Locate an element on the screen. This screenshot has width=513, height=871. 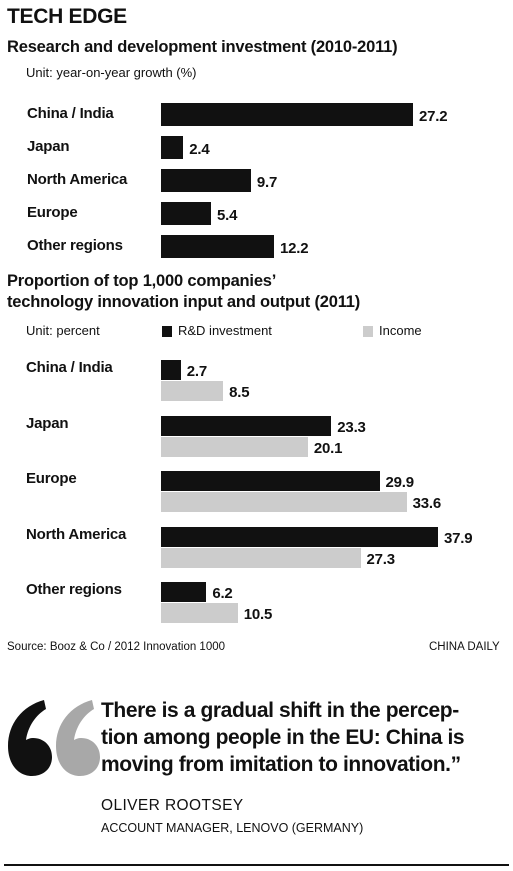
chart2-bar-income-europe is located at coordinates (284, 502).